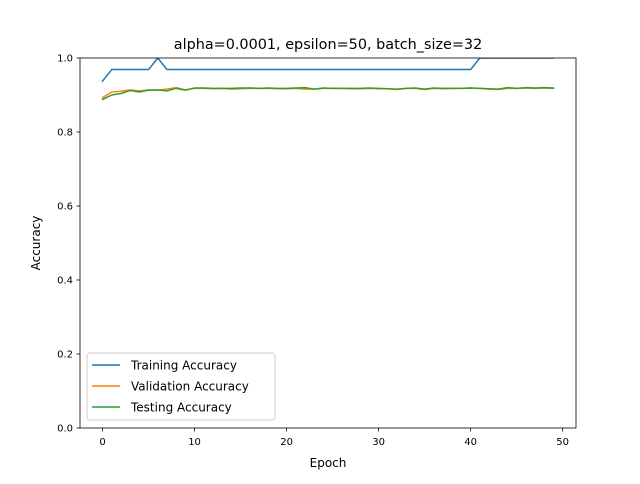 This screenshot has height=484, width=640. I want to click on y-tick-label: 0.0, so click(65, 429).